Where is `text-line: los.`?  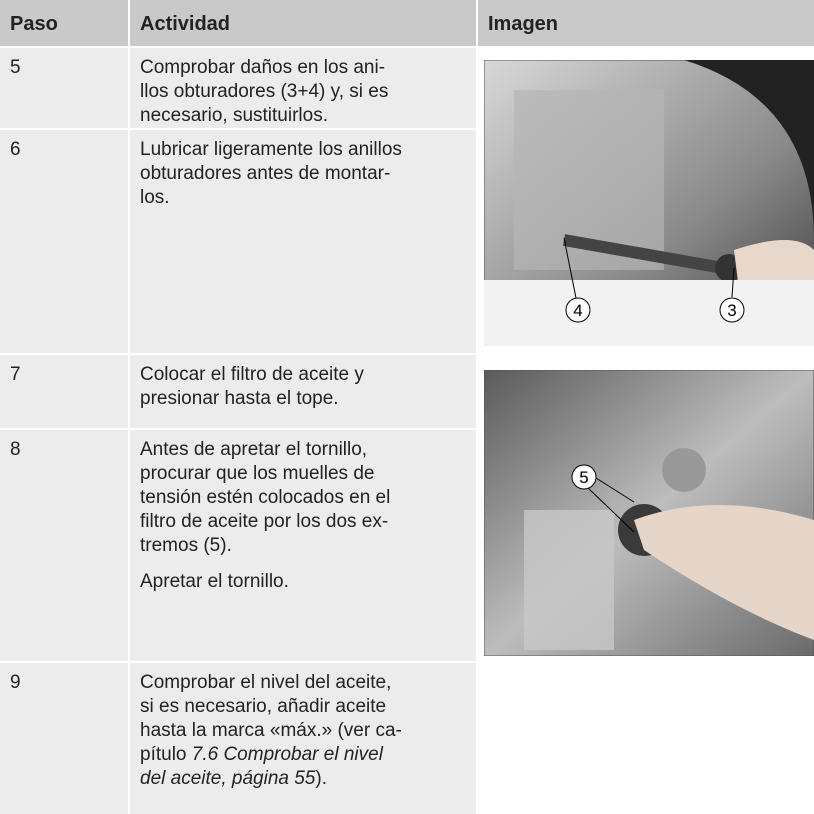
text-line: los. is located at coordinates (155, 197).